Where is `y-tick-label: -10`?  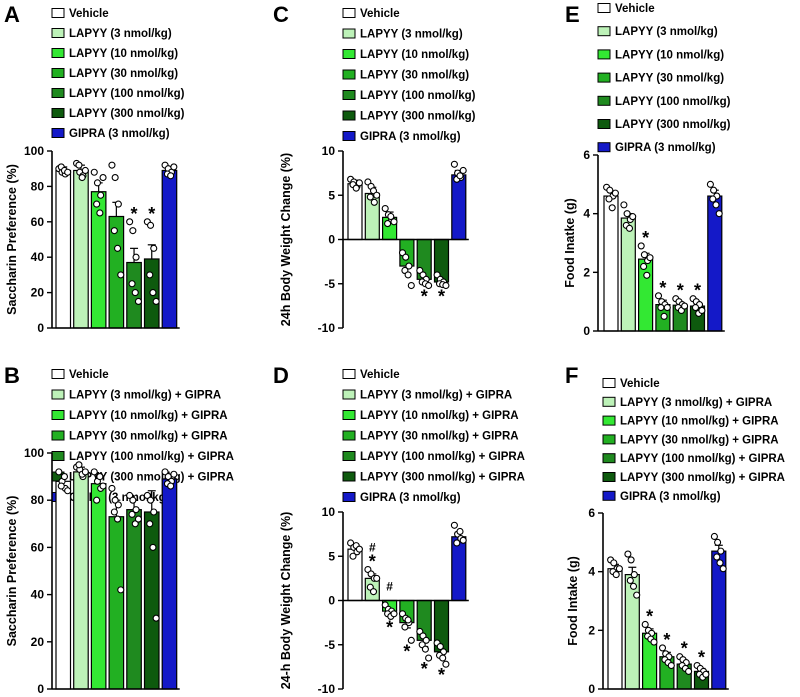
y-tick-label: -10 is located at coordinates (327, 328).